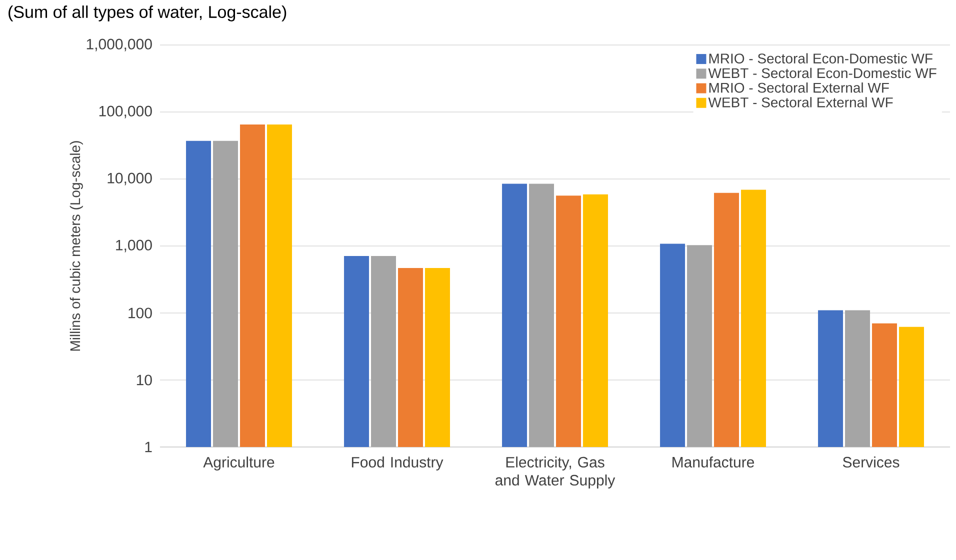 The width and height of the screenshot is (956, 560). I want to click on legend-label: WEBT - Sectoral External WF, so click(800, 102).